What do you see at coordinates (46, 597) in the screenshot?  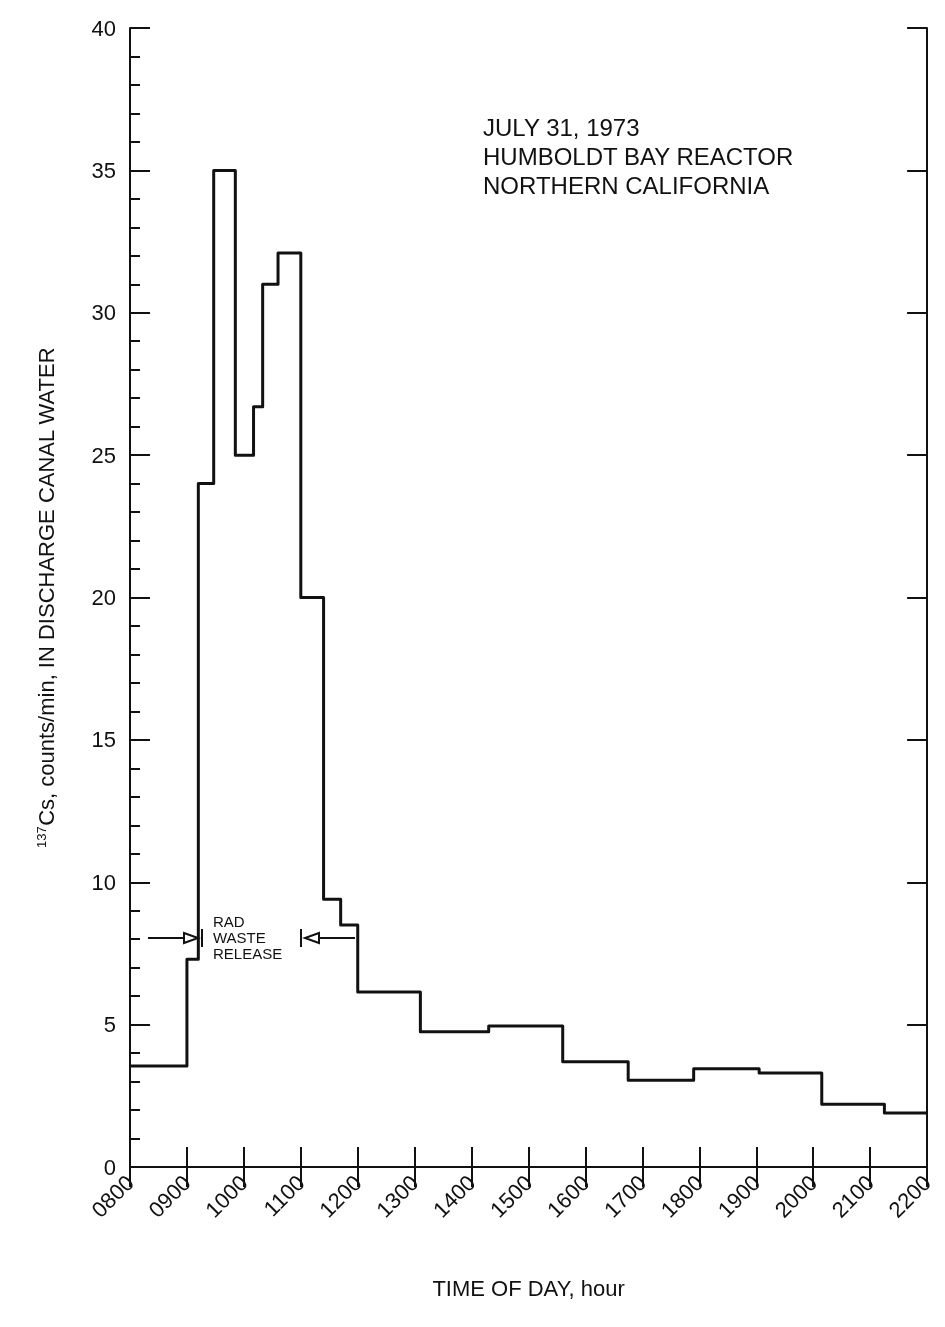 I see `y-axis-title: 137Cs, counts/min, IN DISCHARGE CANAL WATER` at bounding box center [46, 597].